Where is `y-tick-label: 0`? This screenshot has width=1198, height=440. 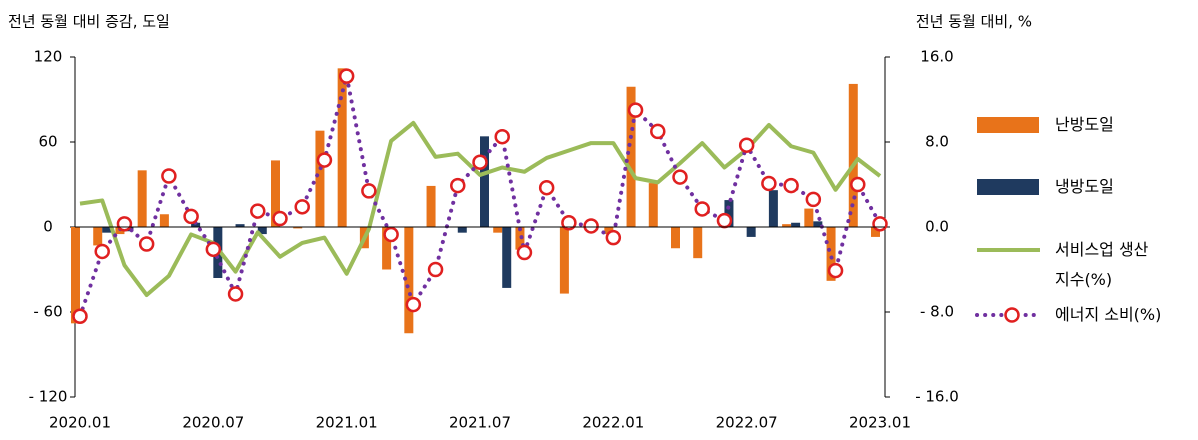 y-tick-label: 0 is located at coordinates (48, 227).